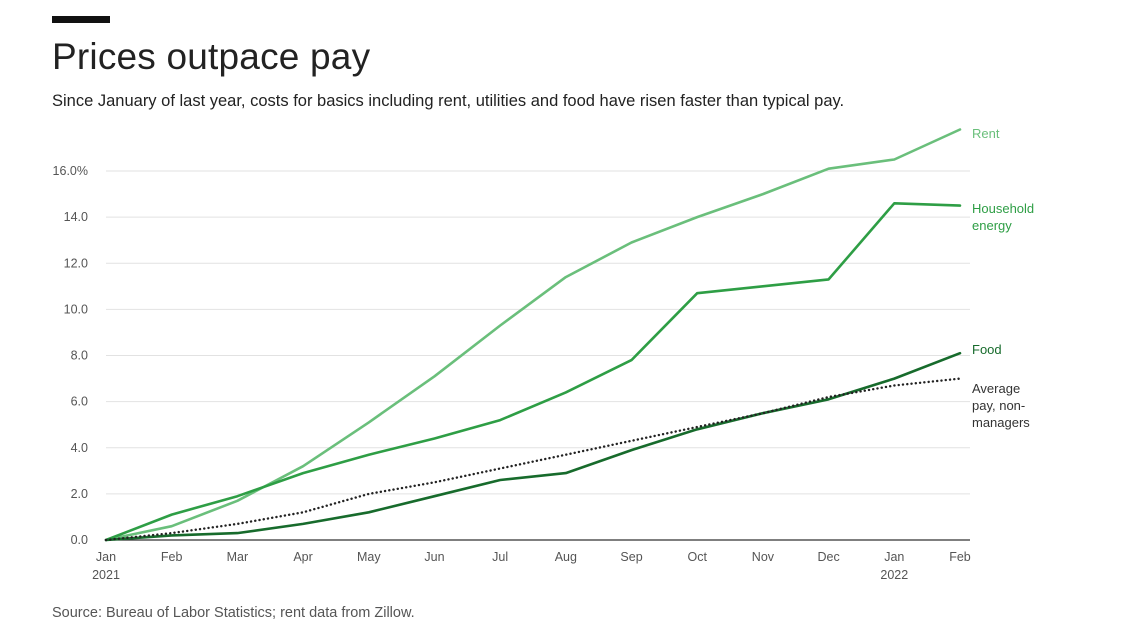  I want to click on y-tick-label: 6.0, so click(79, 402).